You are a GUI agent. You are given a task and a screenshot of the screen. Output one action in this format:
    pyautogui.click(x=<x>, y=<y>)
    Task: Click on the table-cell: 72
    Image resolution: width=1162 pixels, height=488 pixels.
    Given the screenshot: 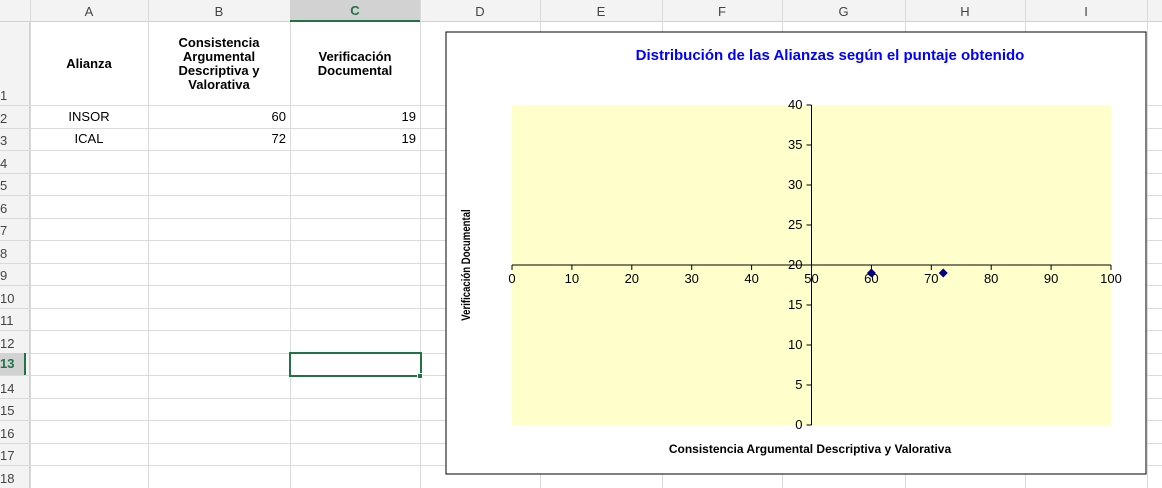 What is the action you would take?
    pyautogui.click(x=278, y=138)
    